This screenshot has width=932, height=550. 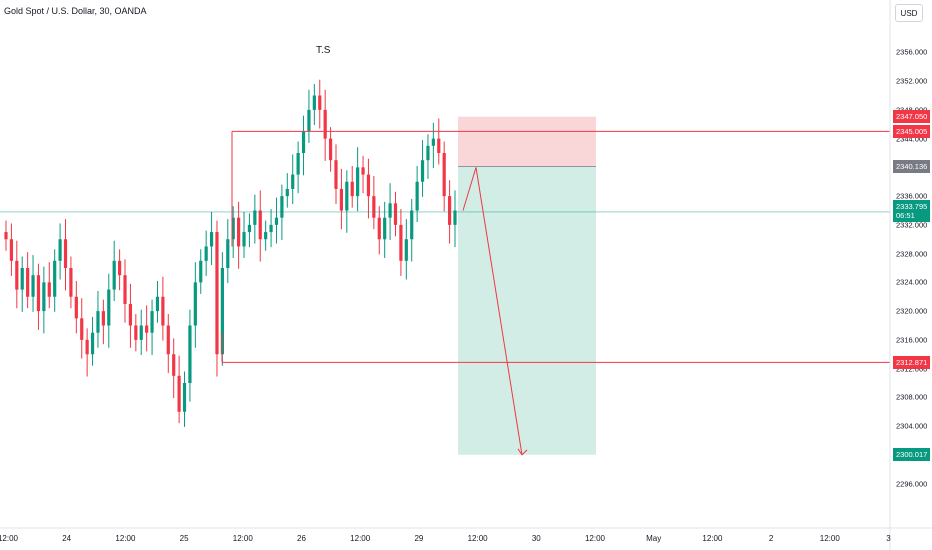 What do you see at coordinates (492, 311) in the screenshot?
I see `projection-path` at bounding box center [492, 311].